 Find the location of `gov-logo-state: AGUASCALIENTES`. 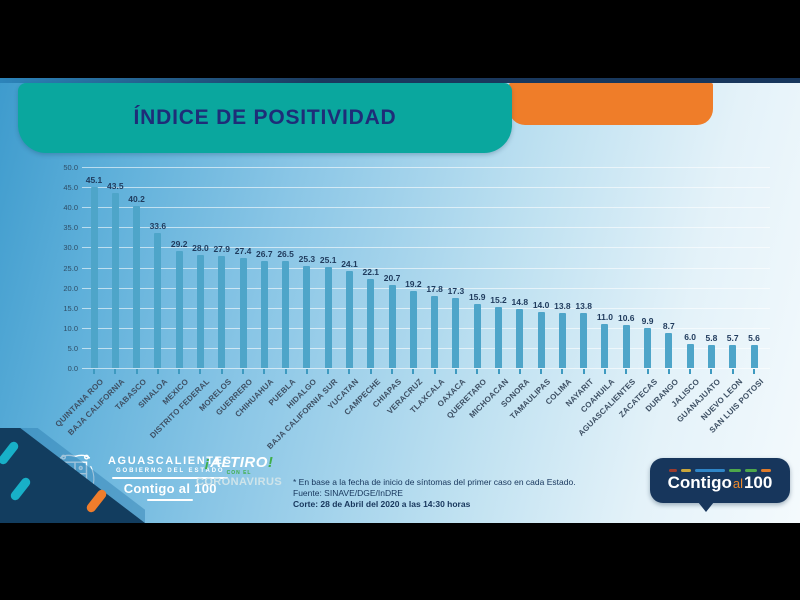

gov-logo-state: AGUASCALIENTES is located at coordinates (170, 461).